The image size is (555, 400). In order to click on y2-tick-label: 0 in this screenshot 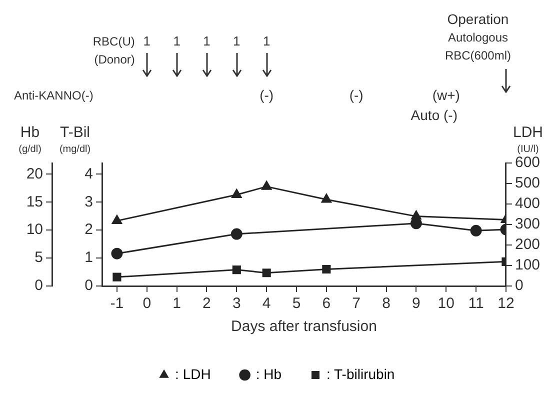, I will do `click(519, 285)`.